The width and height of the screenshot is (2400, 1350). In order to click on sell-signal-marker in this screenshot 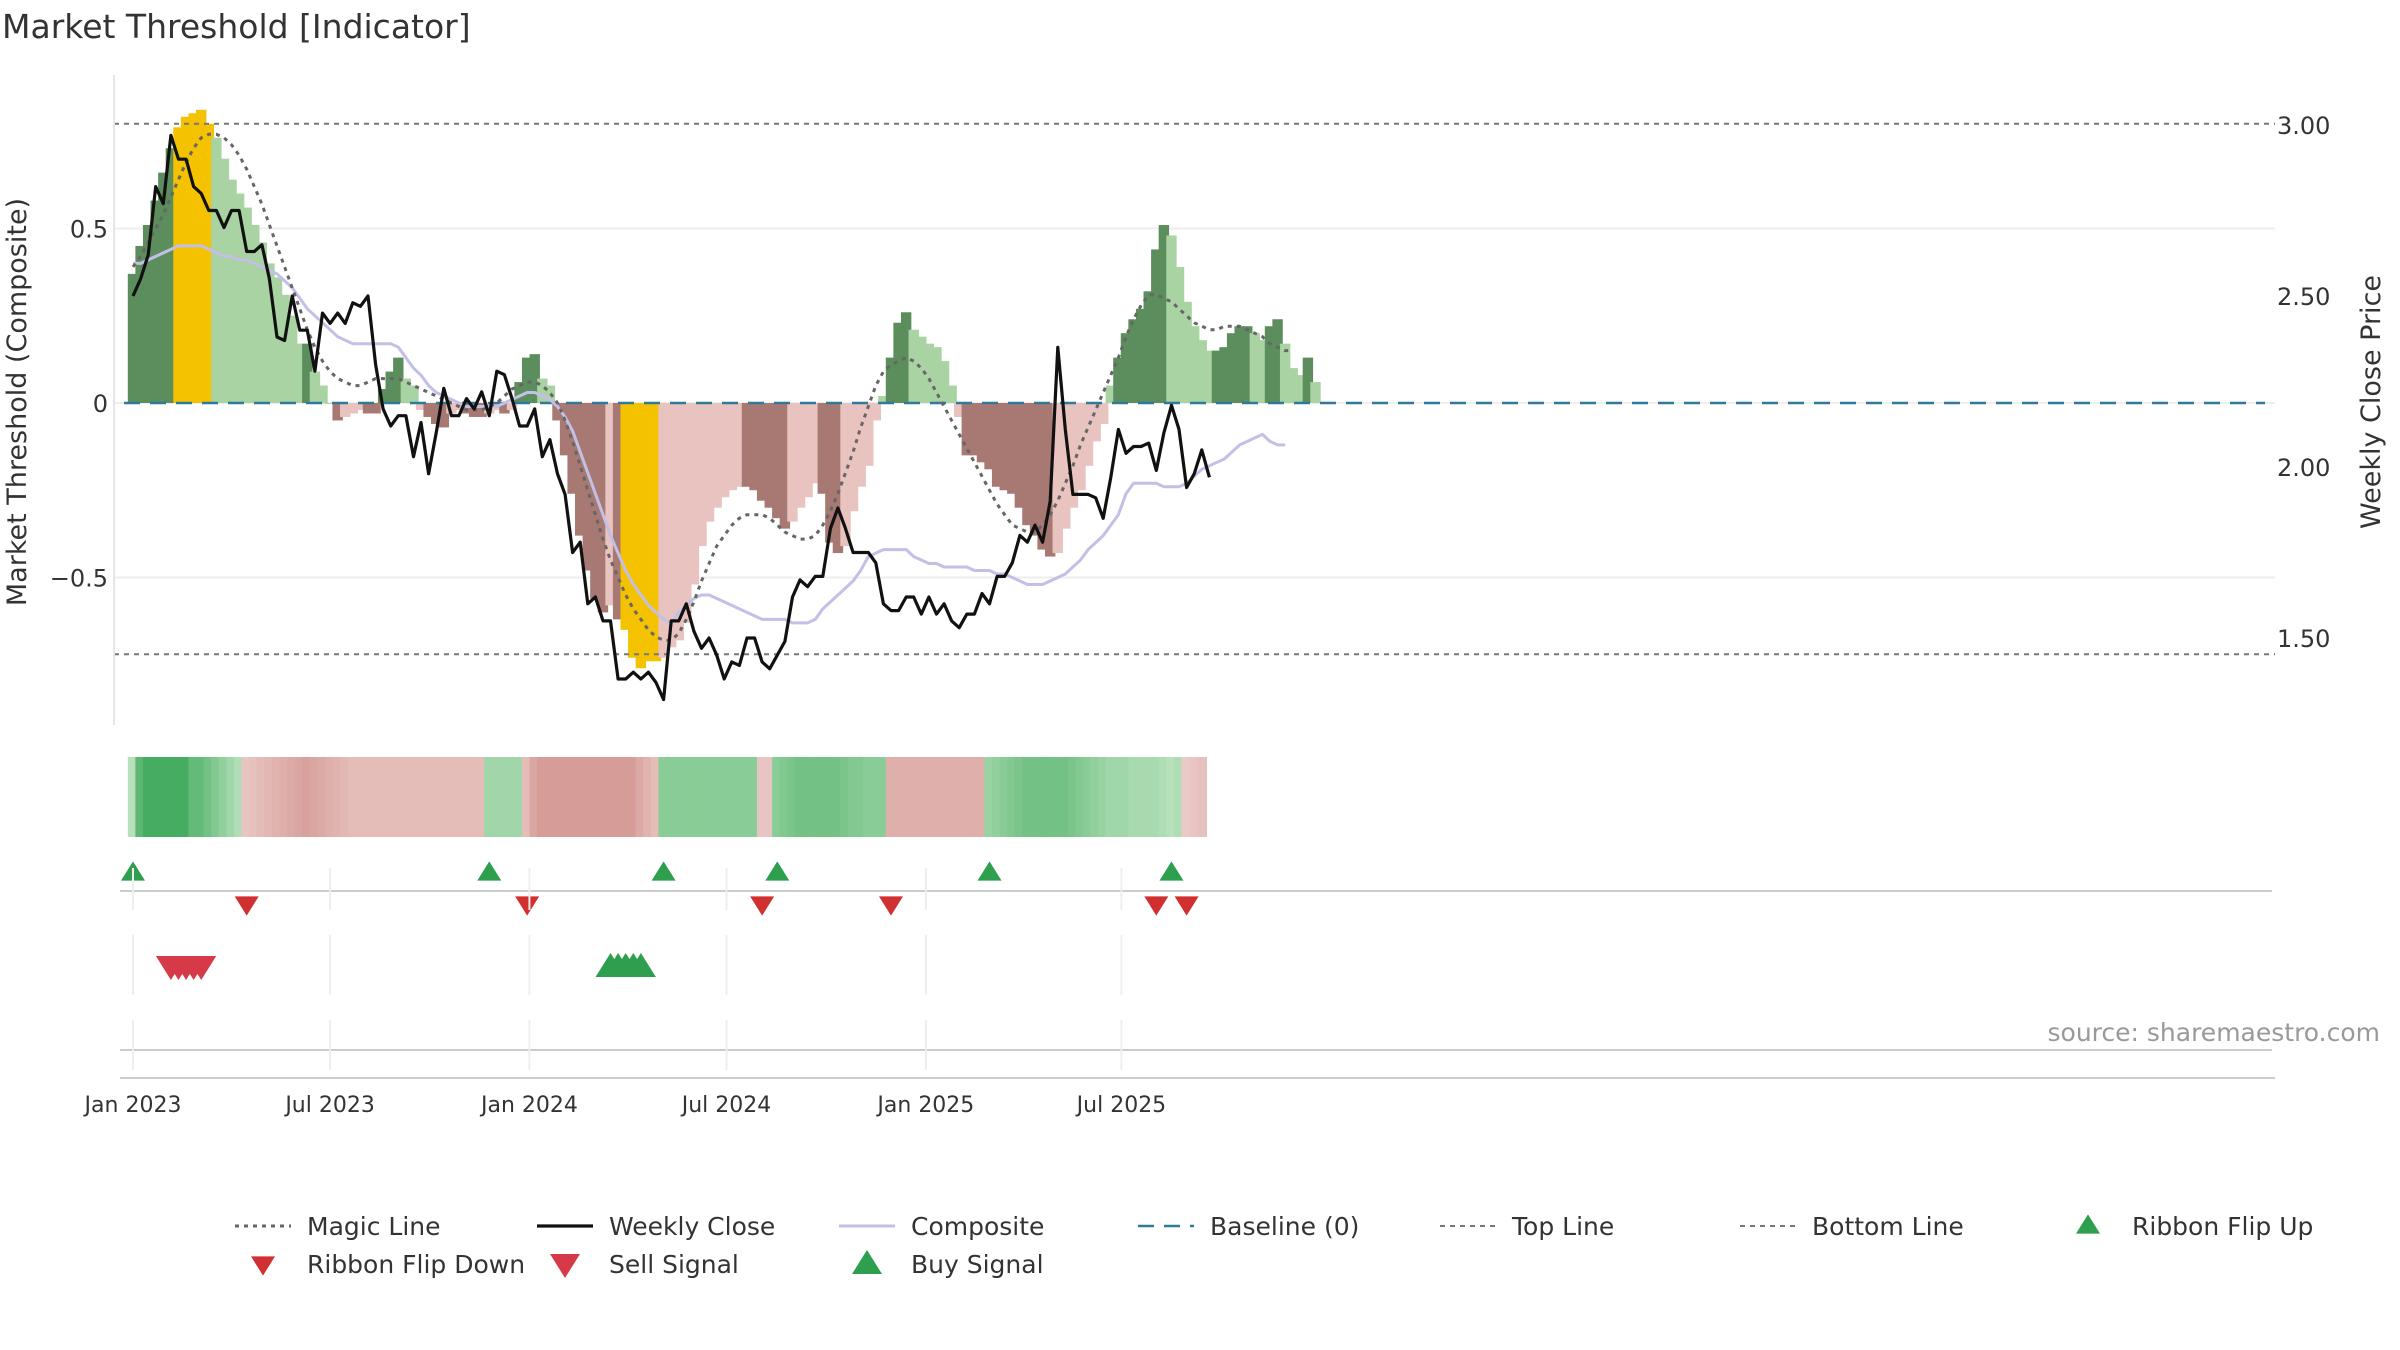, I will do `click(201, 968)`.